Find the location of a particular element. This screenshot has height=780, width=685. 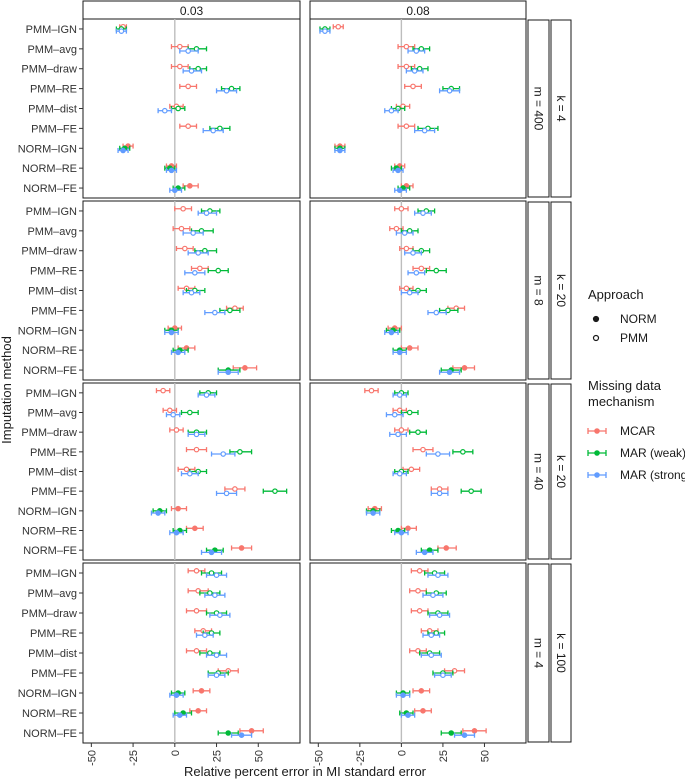

method-label: PMM–FE is located at coordinates (54, 492).